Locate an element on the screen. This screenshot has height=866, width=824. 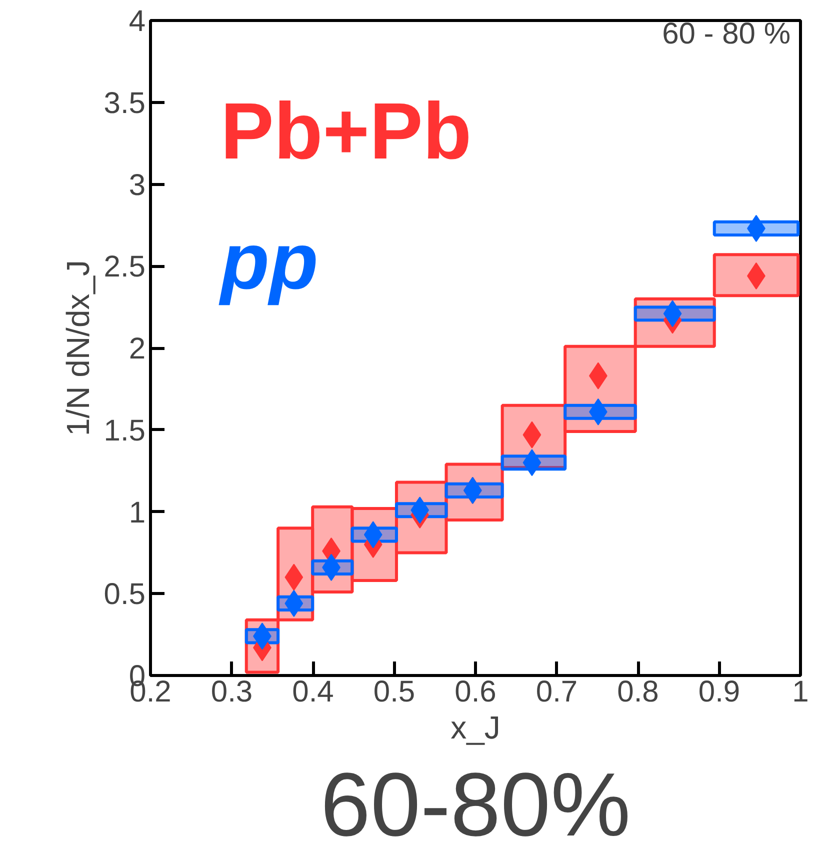
y-tick-label: 2 is located at coordinates (137, 349).